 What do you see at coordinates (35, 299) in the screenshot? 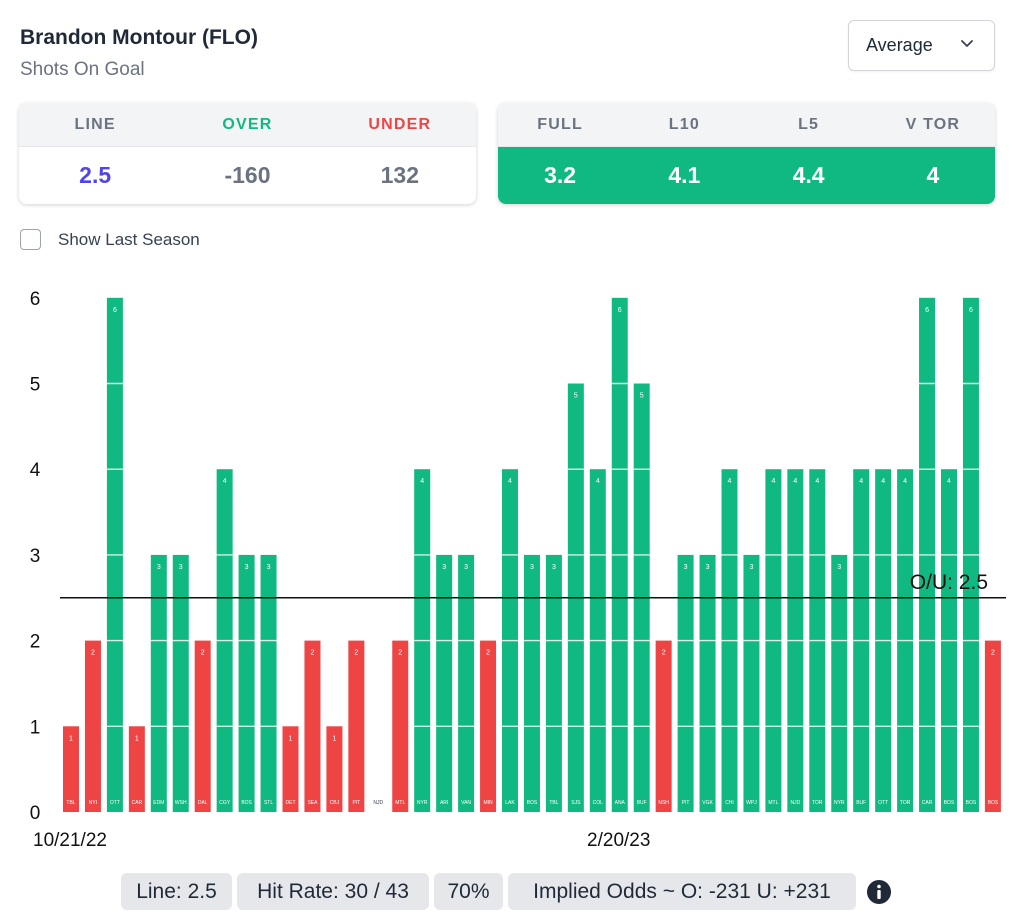
I see `y-tick-label: 6` at bounding box center [35, 299].